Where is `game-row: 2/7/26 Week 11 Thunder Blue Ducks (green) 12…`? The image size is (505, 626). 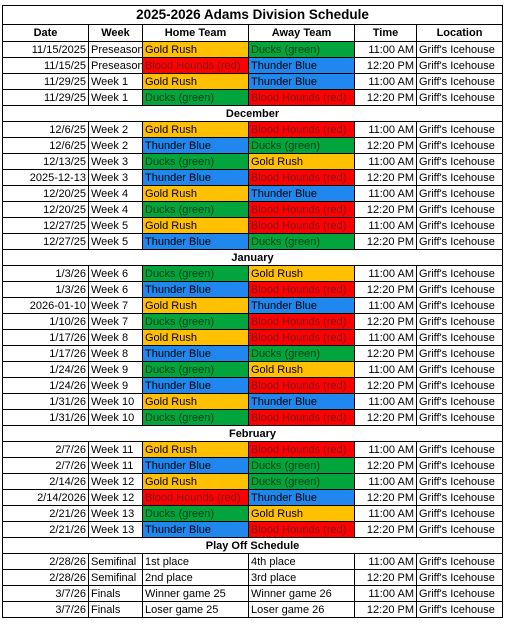 game-row: 2/7/26 Week 11 Thunder Blue Ducks (green) 12… is located at coordinates (253, 465).